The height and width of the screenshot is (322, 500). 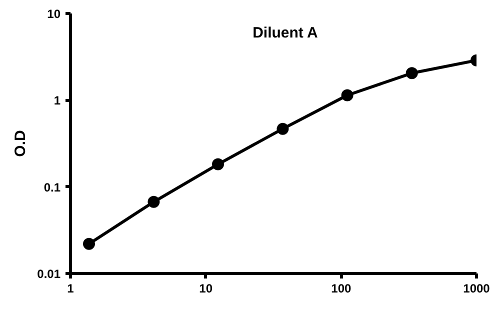 I want to click on text: Diluent A, so click(x=285, y=33).